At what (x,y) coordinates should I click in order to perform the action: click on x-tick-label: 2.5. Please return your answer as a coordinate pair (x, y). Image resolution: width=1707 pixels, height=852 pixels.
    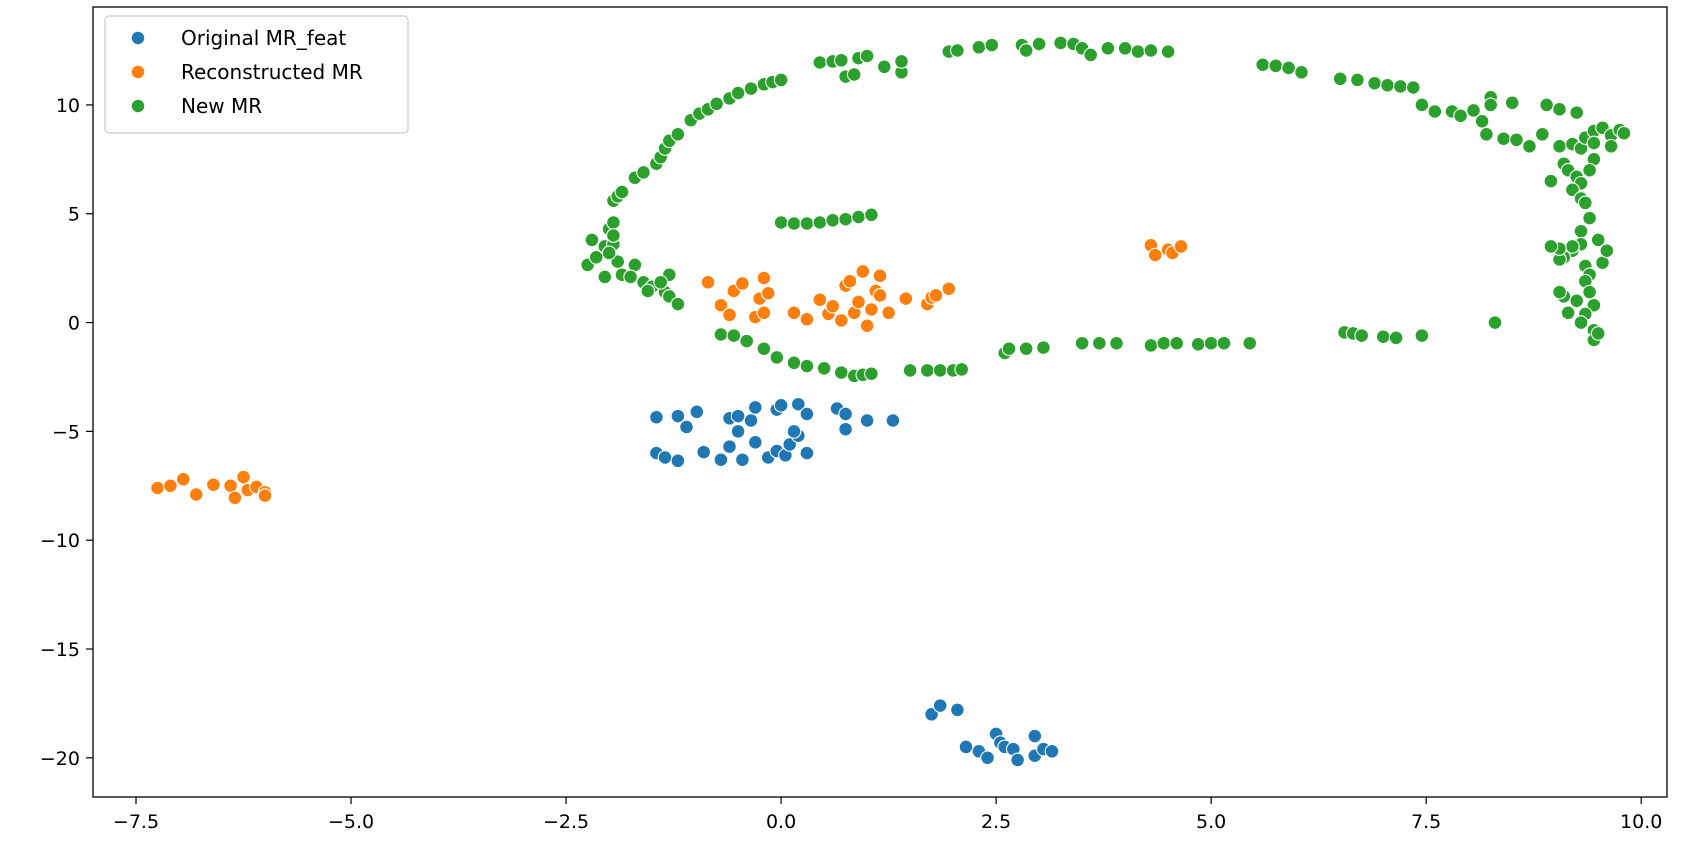
    Looking at the image, I should click on (996, 822).